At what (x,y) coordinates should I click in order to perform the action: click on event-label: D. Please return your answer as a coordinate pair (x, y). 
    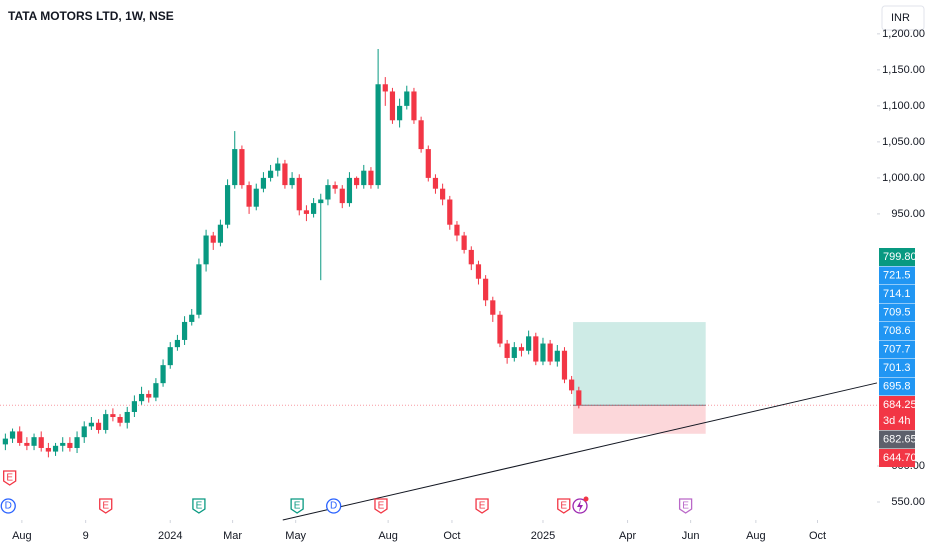
    Looking at the image, I should click on (333, 506).